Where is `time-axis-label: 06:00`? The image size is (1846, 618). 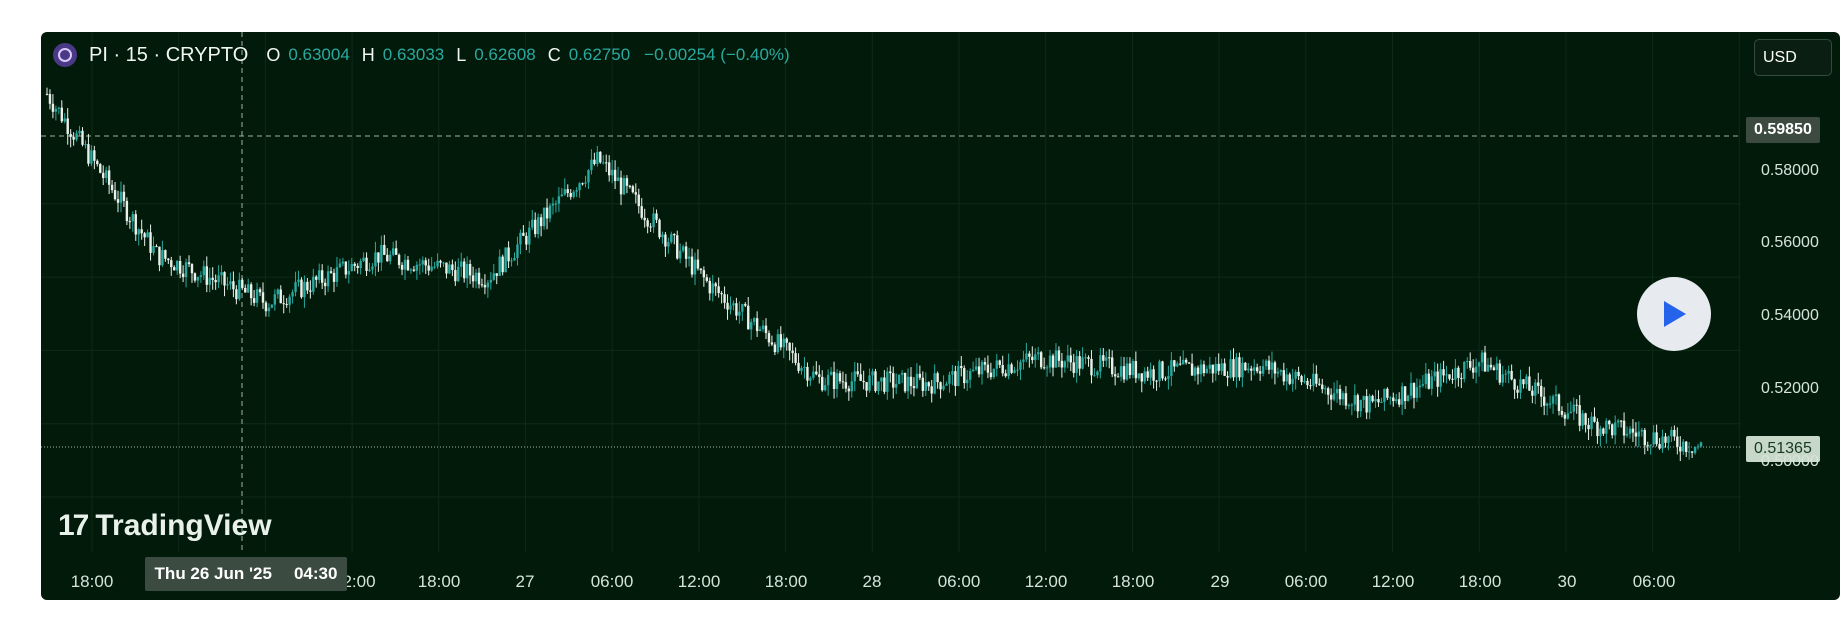 time-axis-label: 06:00 is located at coordinates (1306, 581).